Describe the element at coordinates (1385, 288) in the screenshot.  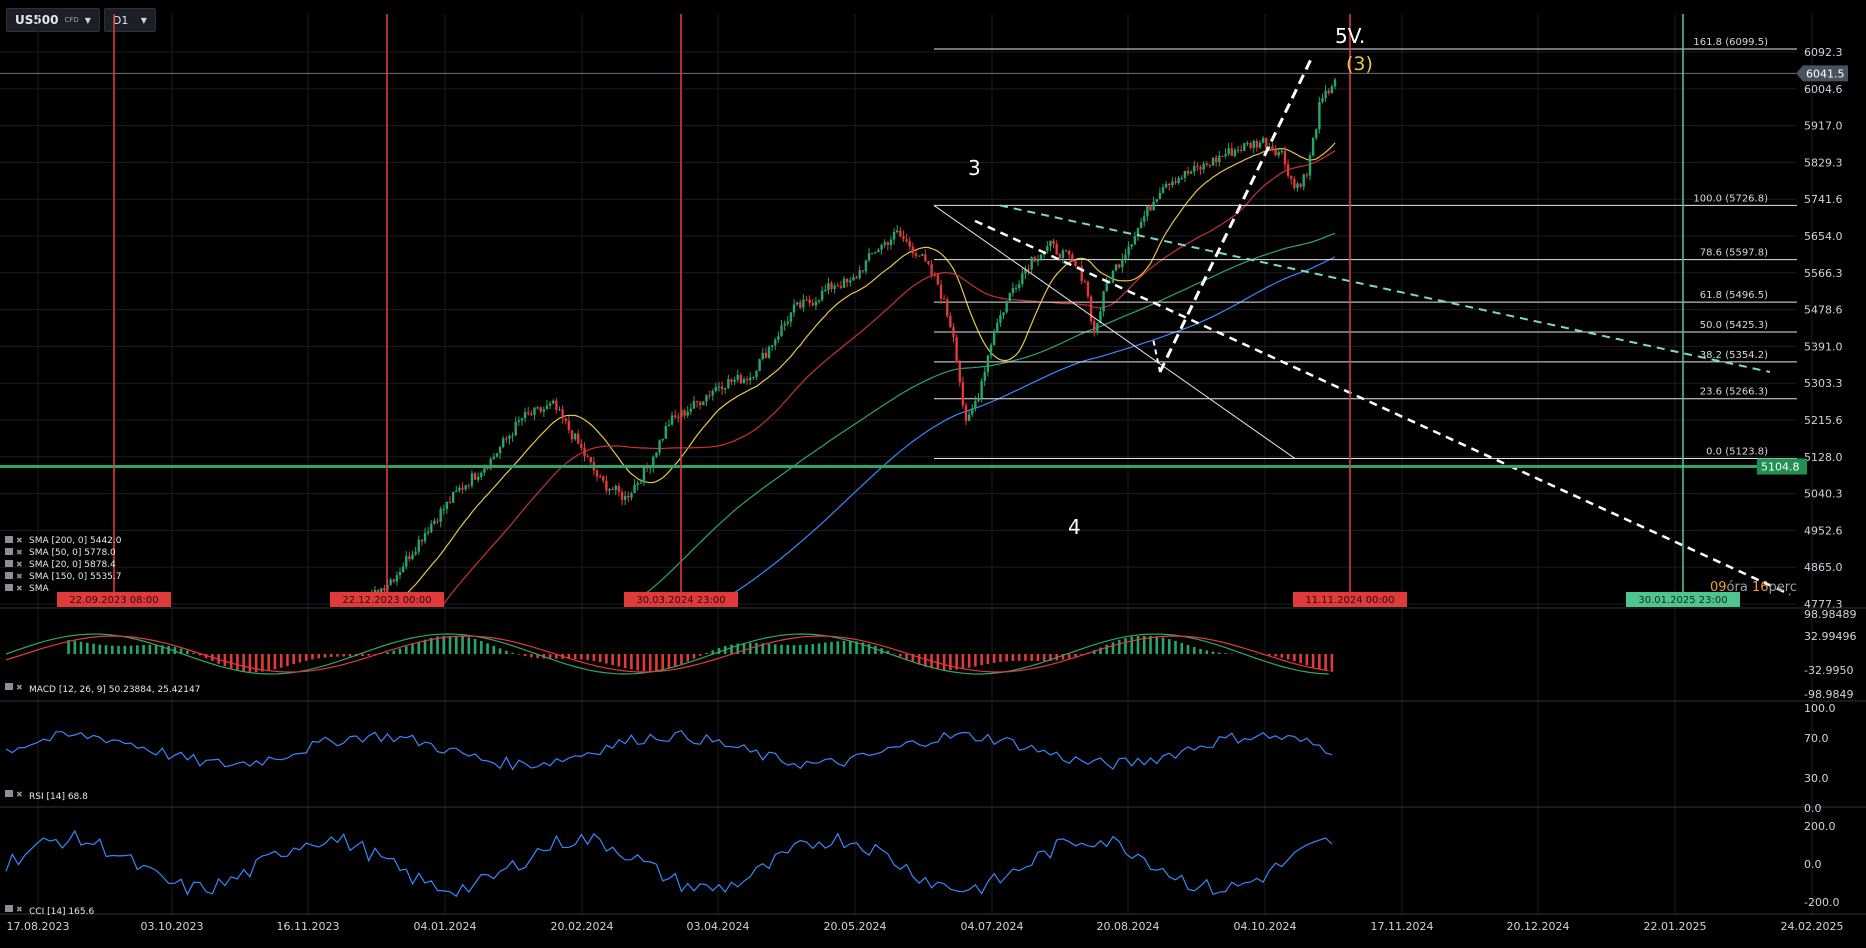
I see `dashed-channel-line` at that location.